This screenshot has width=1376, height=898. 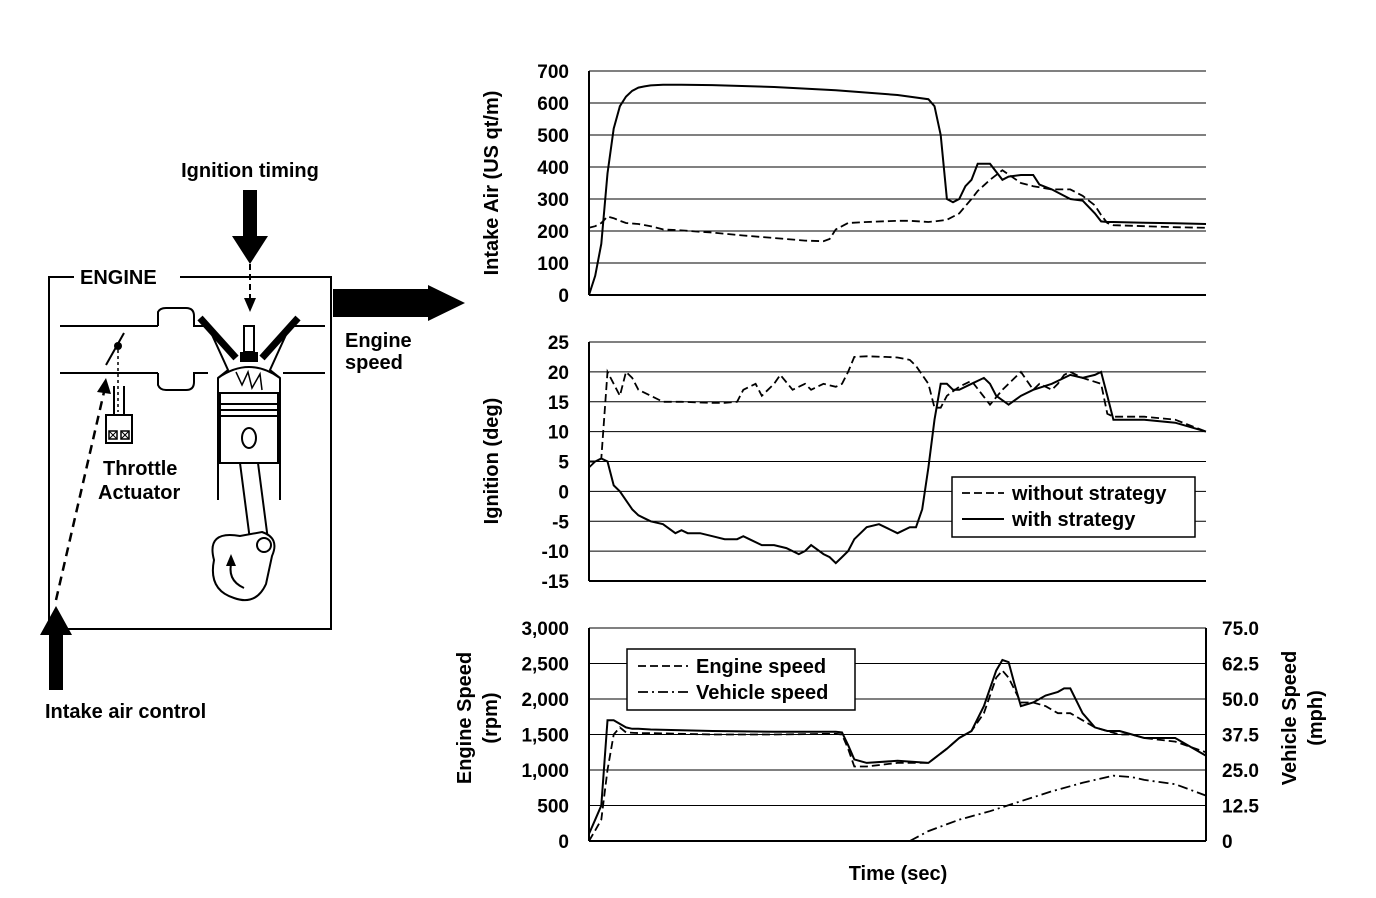 I want to click on engine-label-bg, so click(x=127, y=277).